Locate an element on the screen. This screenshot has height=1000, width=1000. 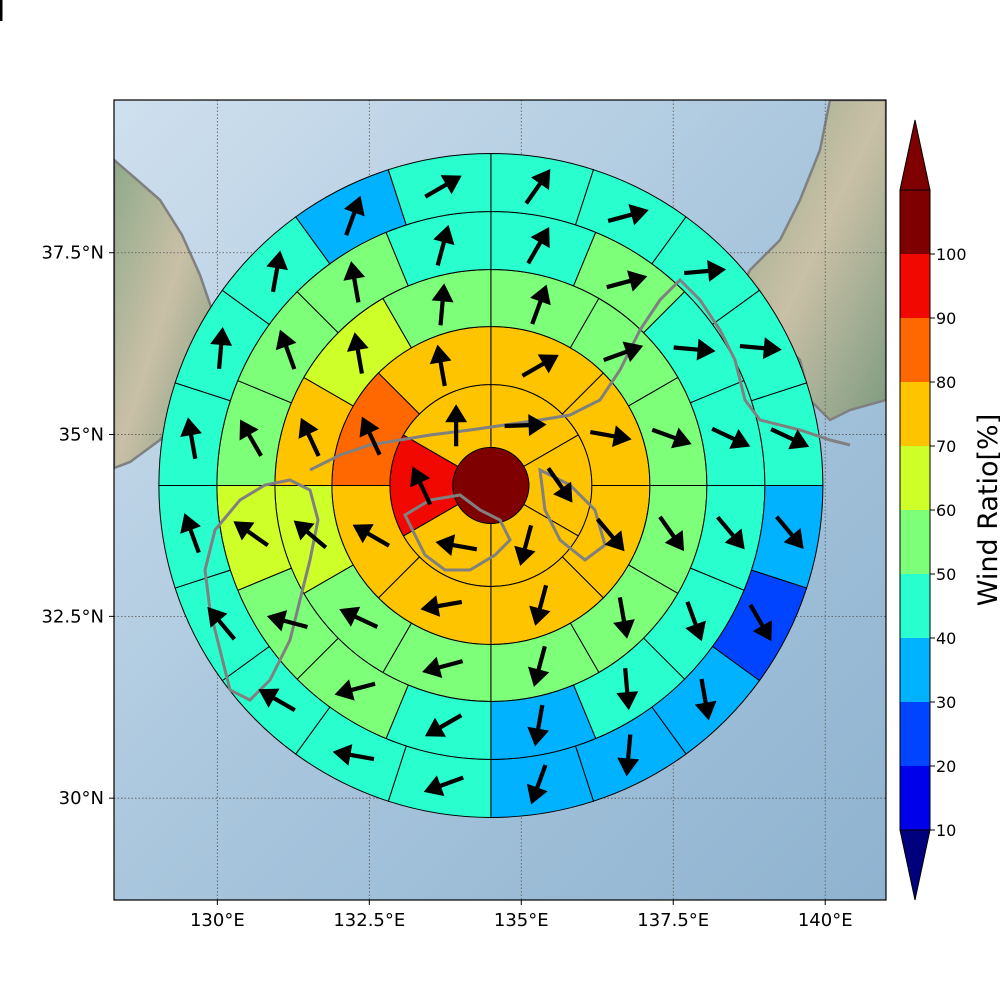
wind-arrow-r5-s4 is located at coordinates (790, 438).